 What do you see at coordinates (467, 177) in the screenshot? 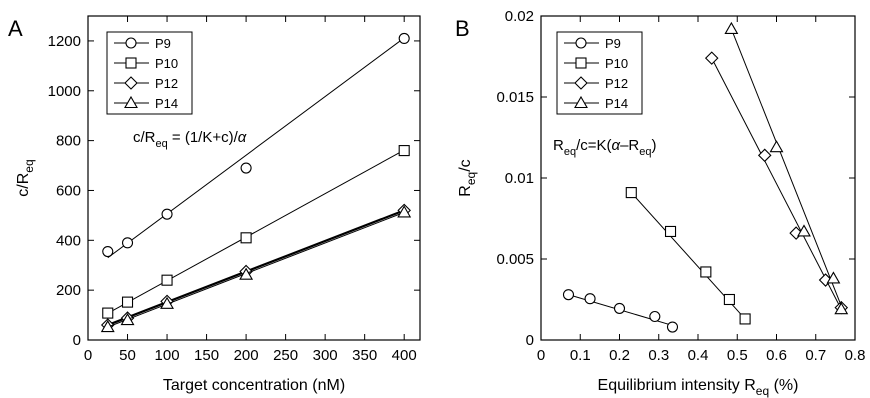
I see `y-axis-label: Req/c` at bounding box center [467, 177].